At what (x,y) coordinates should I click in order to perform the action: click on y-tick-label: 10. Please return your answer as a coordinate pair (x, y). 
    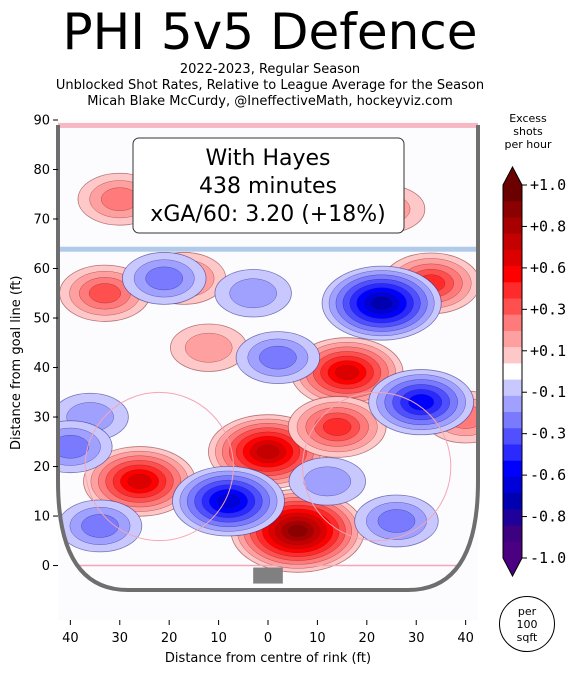
    Looking at the image, I should click on (41, 517).